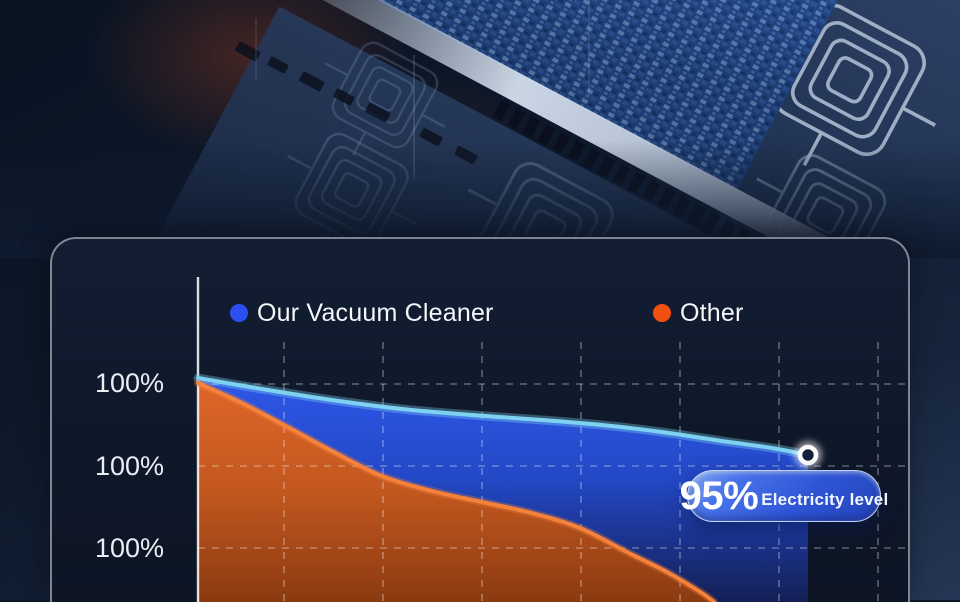 Image resolution: width=960 pixels, height=602 pixels. I want to click on electricity-level-badge: 95% Electricity level, so click(784, 496).